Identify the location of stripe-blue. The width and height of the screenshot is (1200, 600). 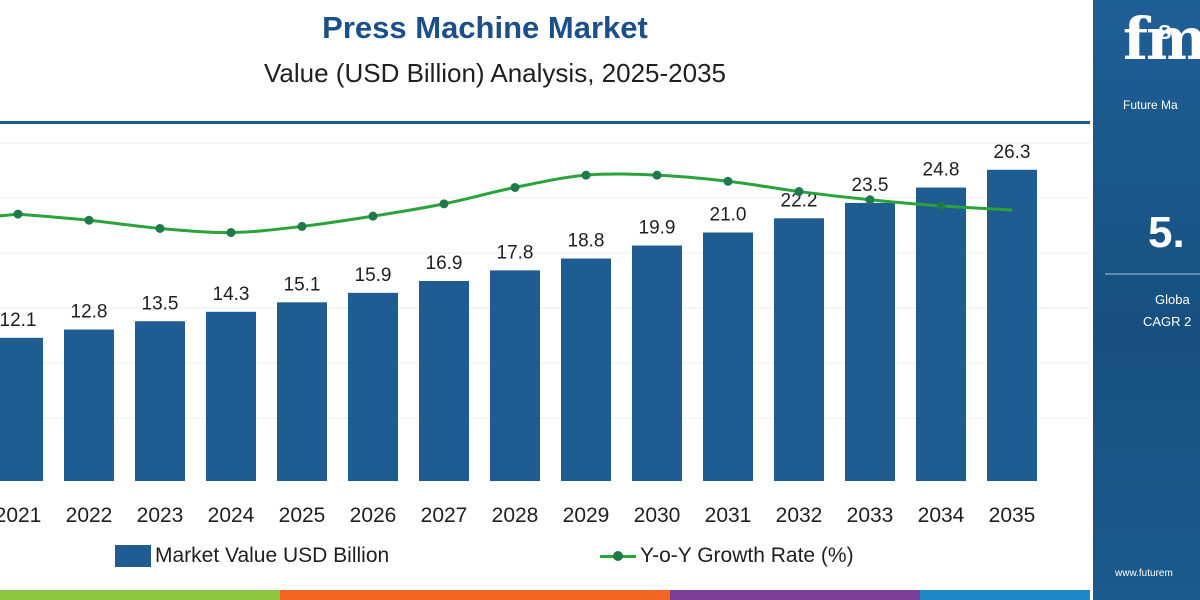
(1005, 595).